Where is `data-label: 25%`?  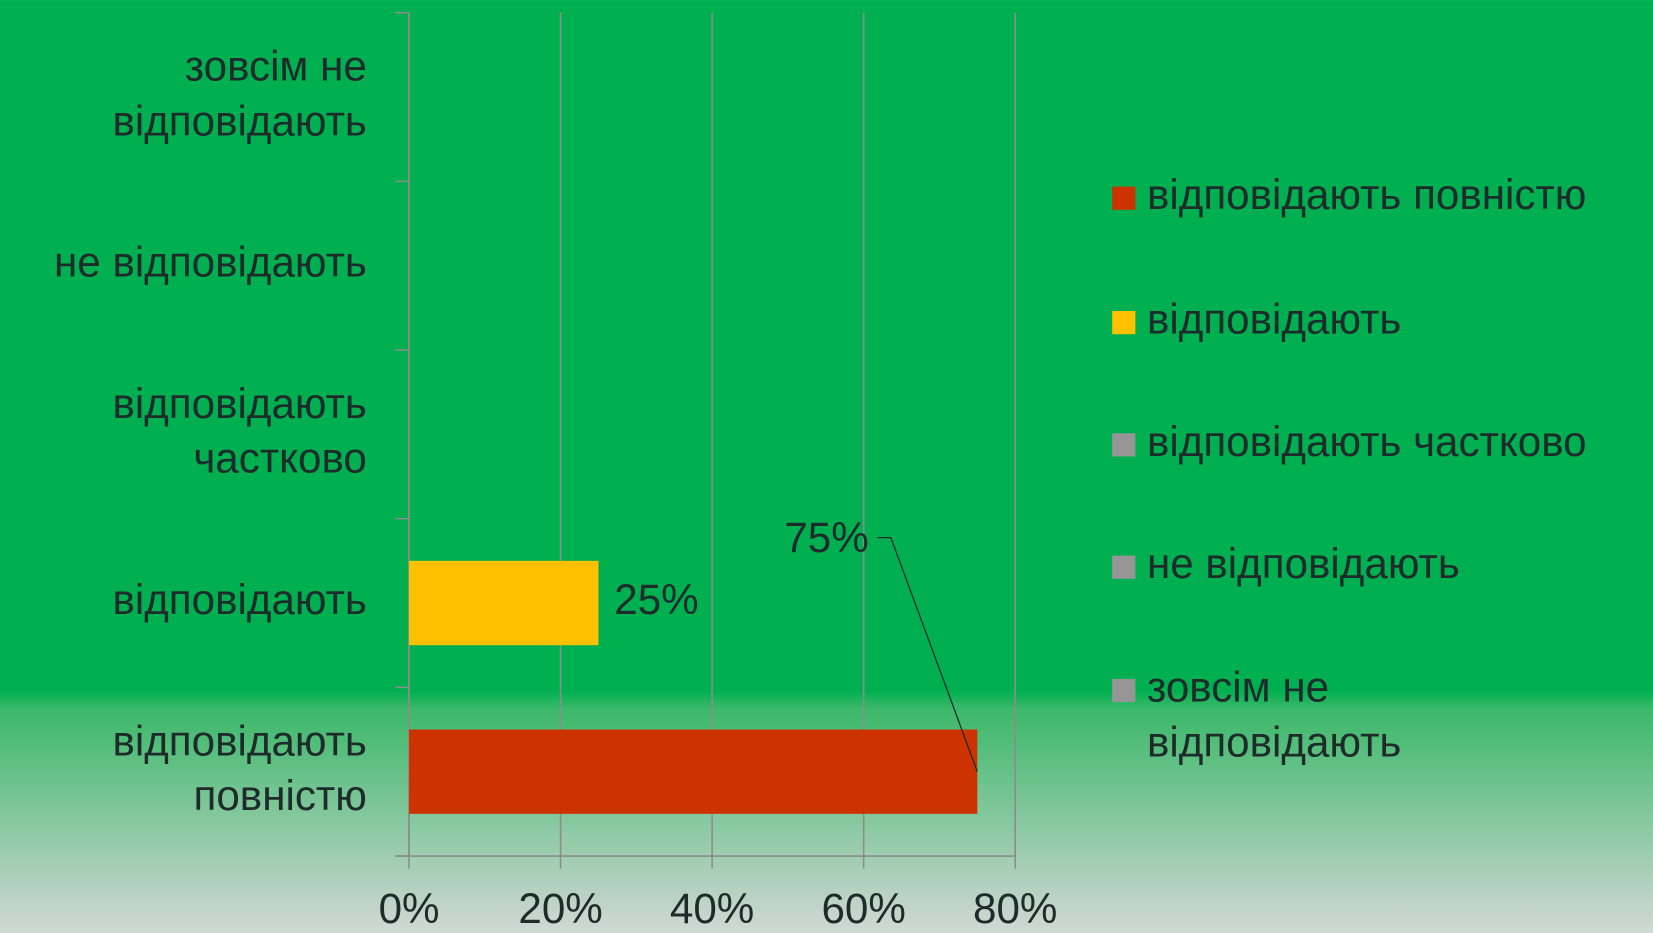
data-label: 25% is located at coordinates (656, 599).